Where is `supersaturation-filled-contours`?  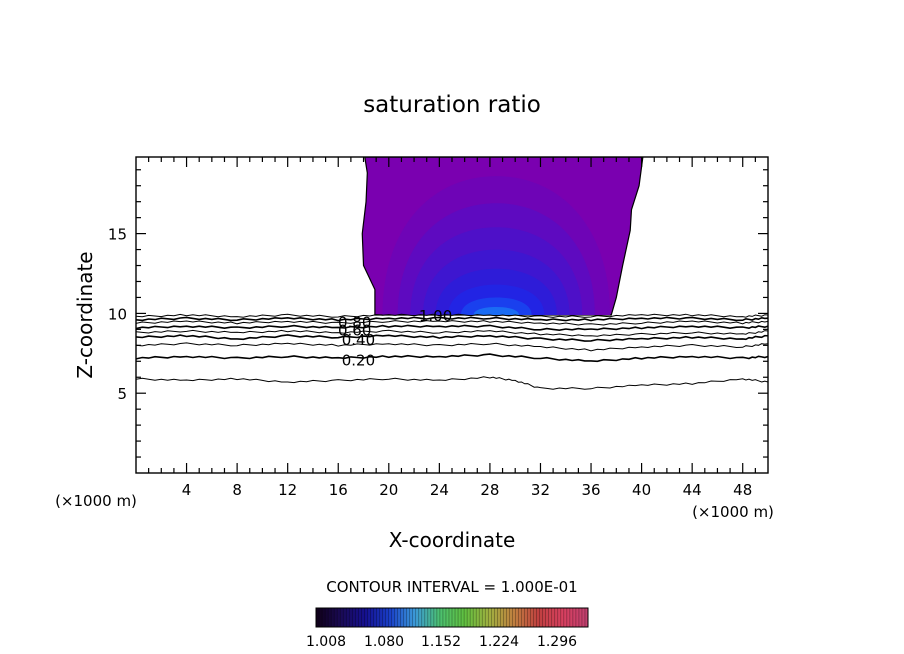
supersaturation-filled-contours is located at coordinates (502, 236).